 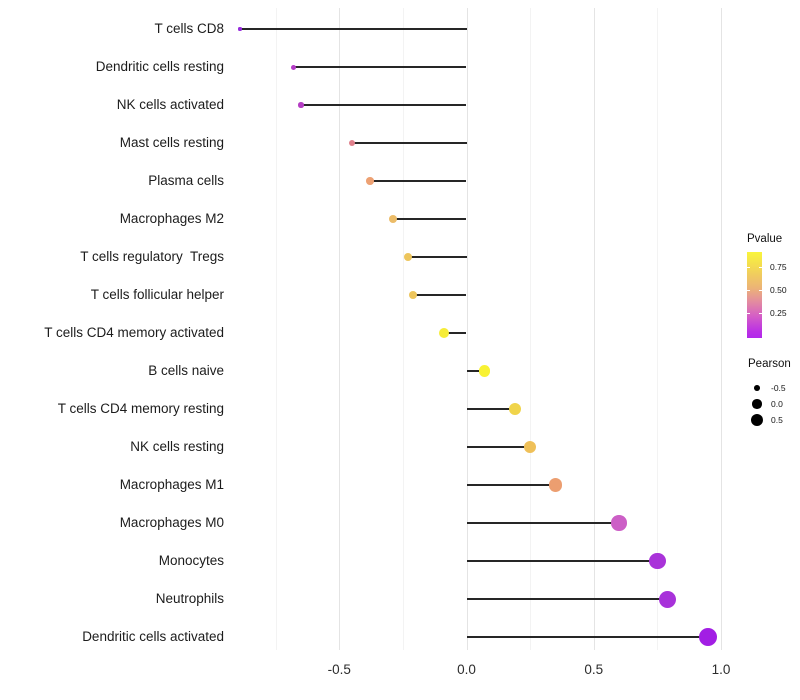 I want to click on x-axis-tick-label: -0.5, so click(x=339, y=669).